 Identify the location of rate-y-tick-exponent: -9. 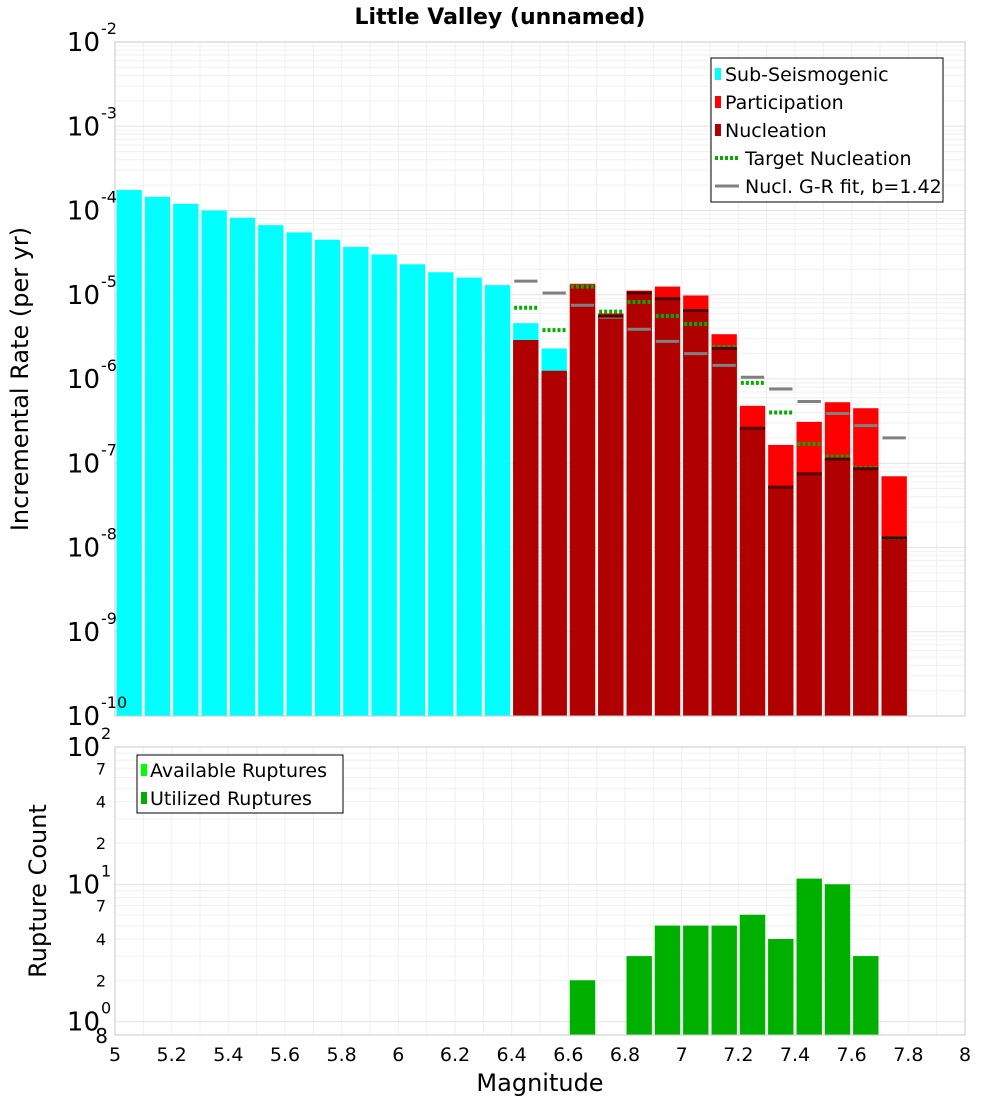
(109, 618).